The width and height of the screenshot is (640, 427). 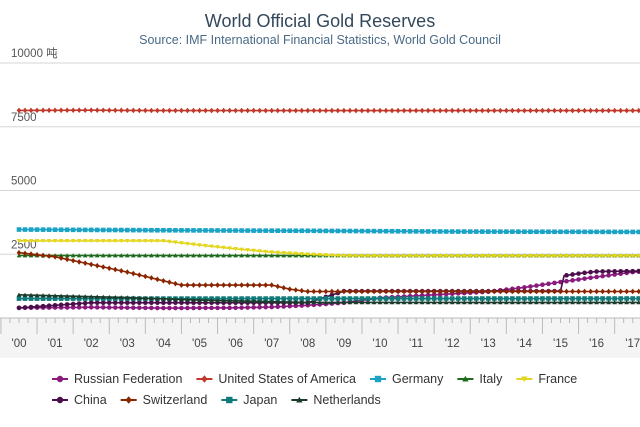 What do you see at coordinates (204, 379) in the screenshot?
I see `legend-swatch-marker` at bounding box center [204, 379].